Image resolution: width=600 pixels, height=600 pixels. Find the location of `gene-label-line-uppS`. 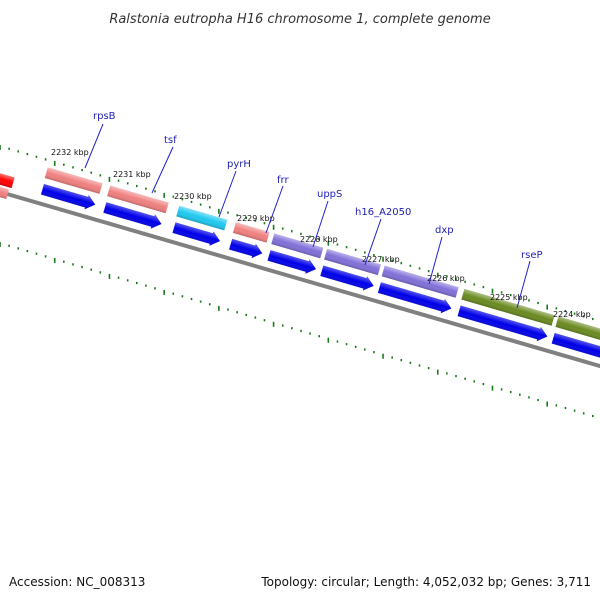

gene-label-line-uppS is located at coordinates (320, 224).